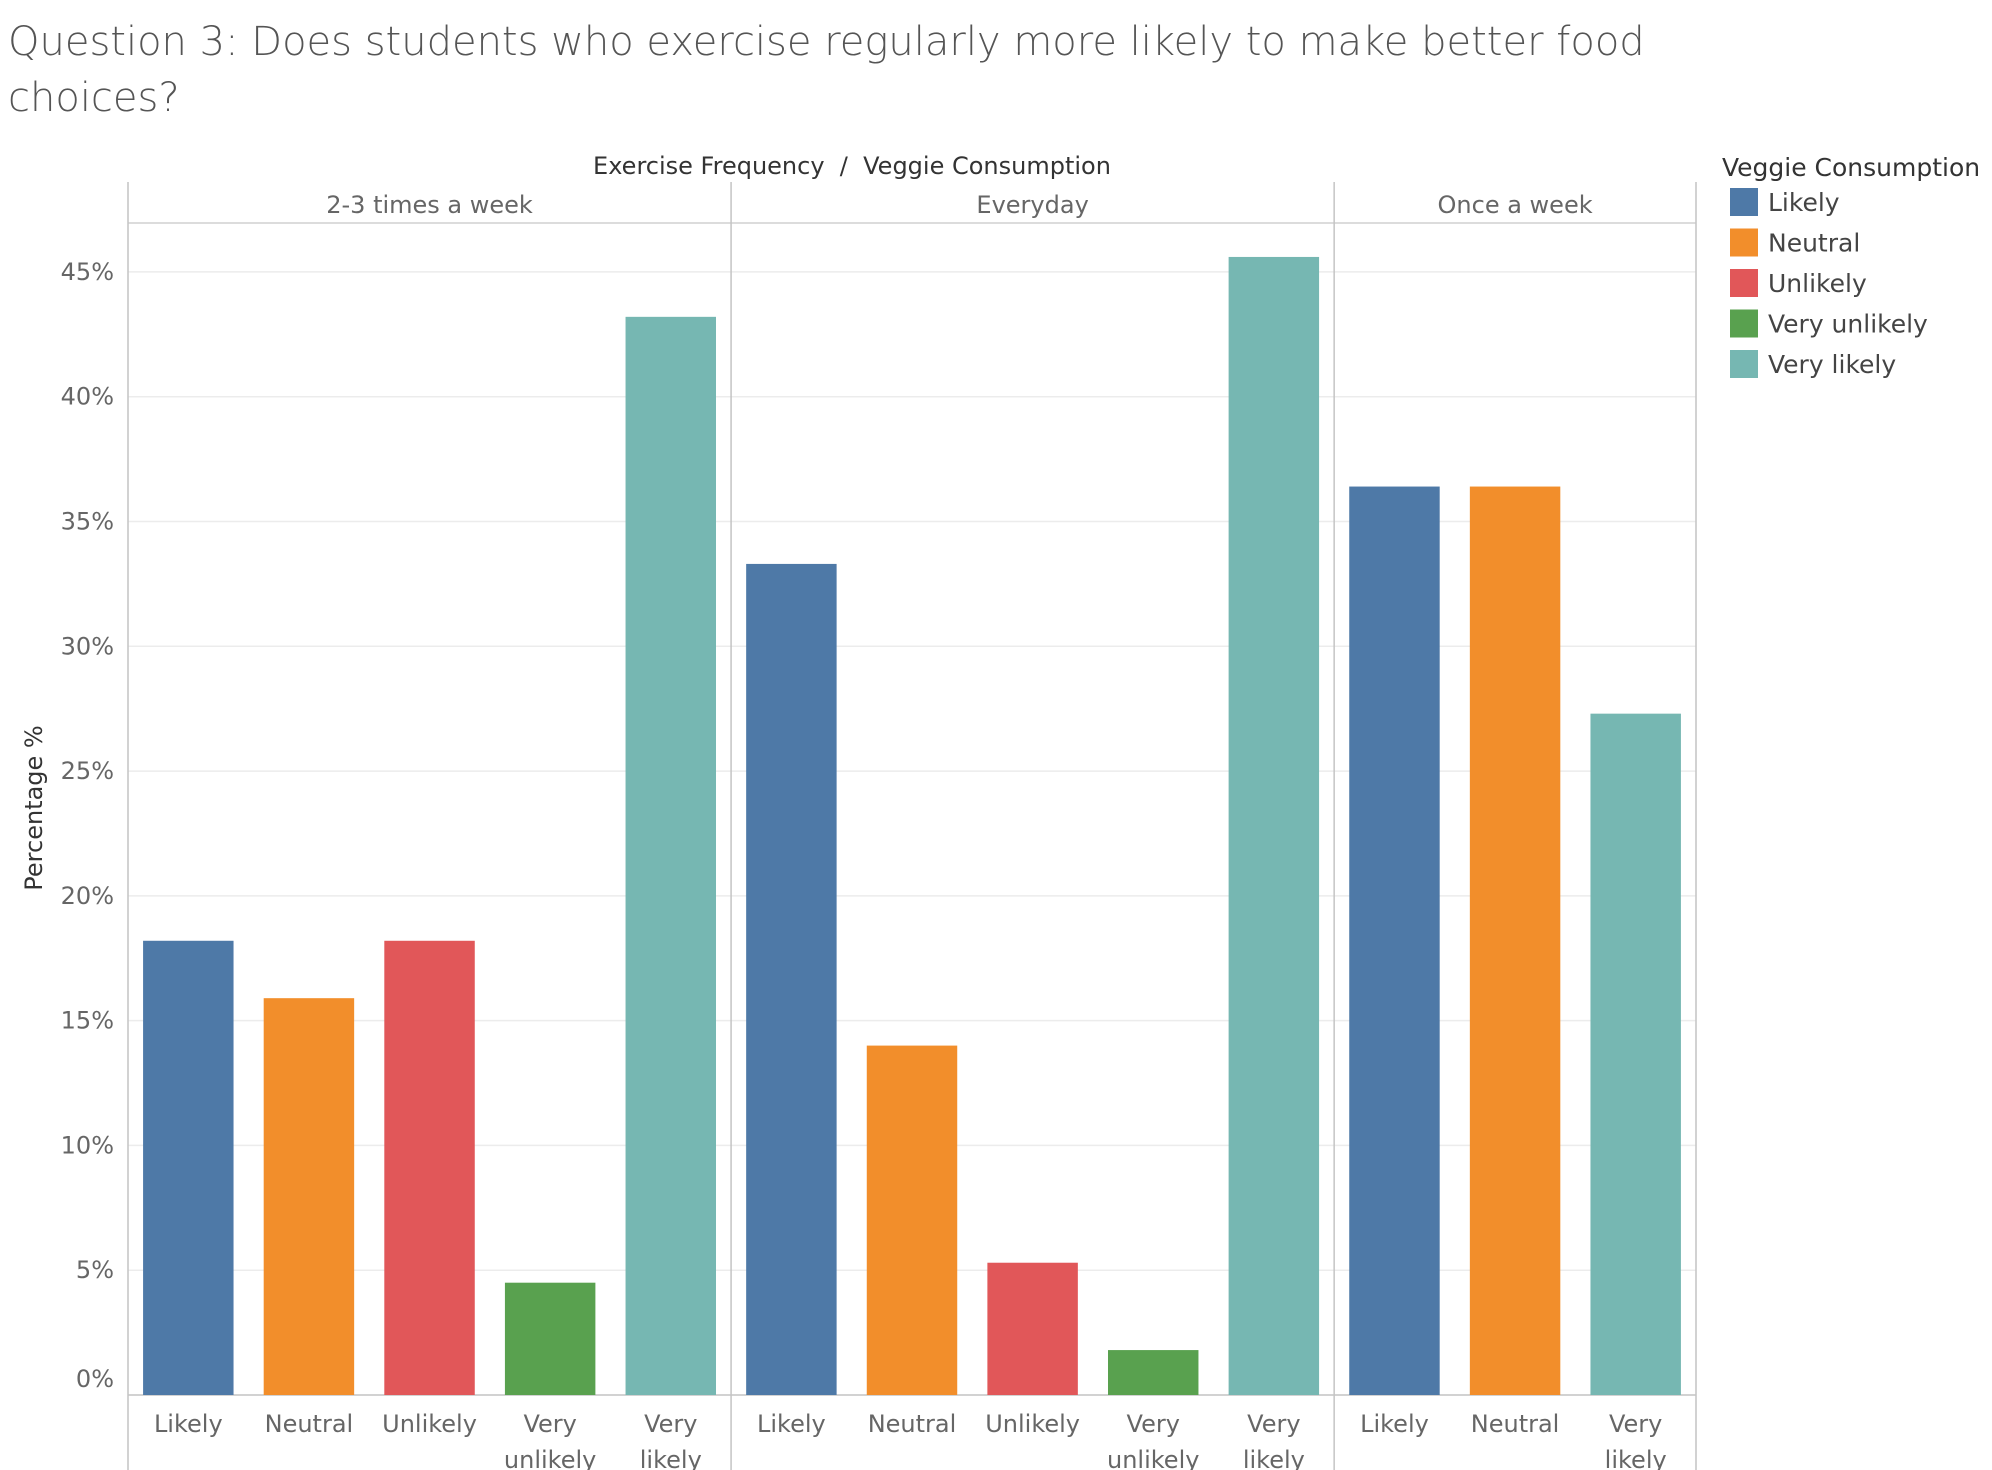 Image resolution: width=1992 pixels, height=1470 pixels. What do you see at coordinates (87, 1145) in the screenshot?
I see `y-tick-label: 10%` at bounding box center [87, 1145].